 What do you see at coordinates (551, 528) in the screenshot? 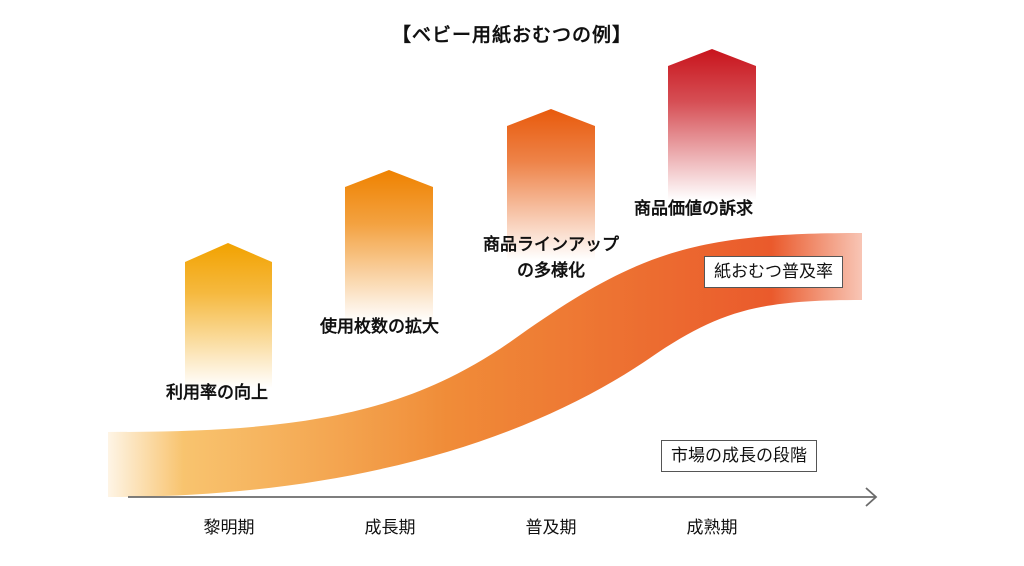
I see `stage-label-diffusion: 普及期` at bounding box center [551, 528].